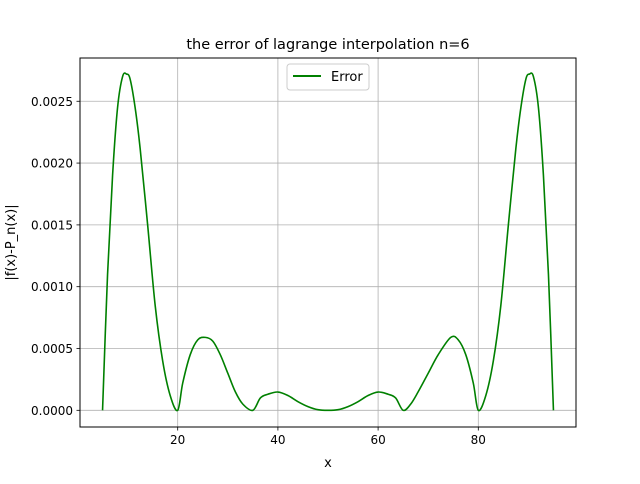 This screenshot has height=484, width=640. I want to click on y-tick-label: 0.0015, so click(52, 225).